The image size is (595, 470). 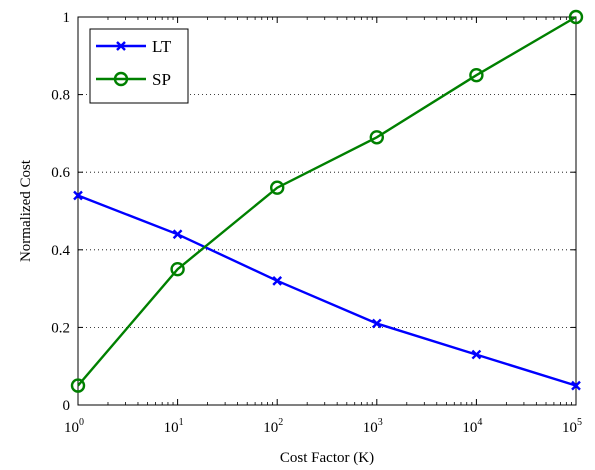 I want to click on legend: LT SP, so click(x=139, y=66).